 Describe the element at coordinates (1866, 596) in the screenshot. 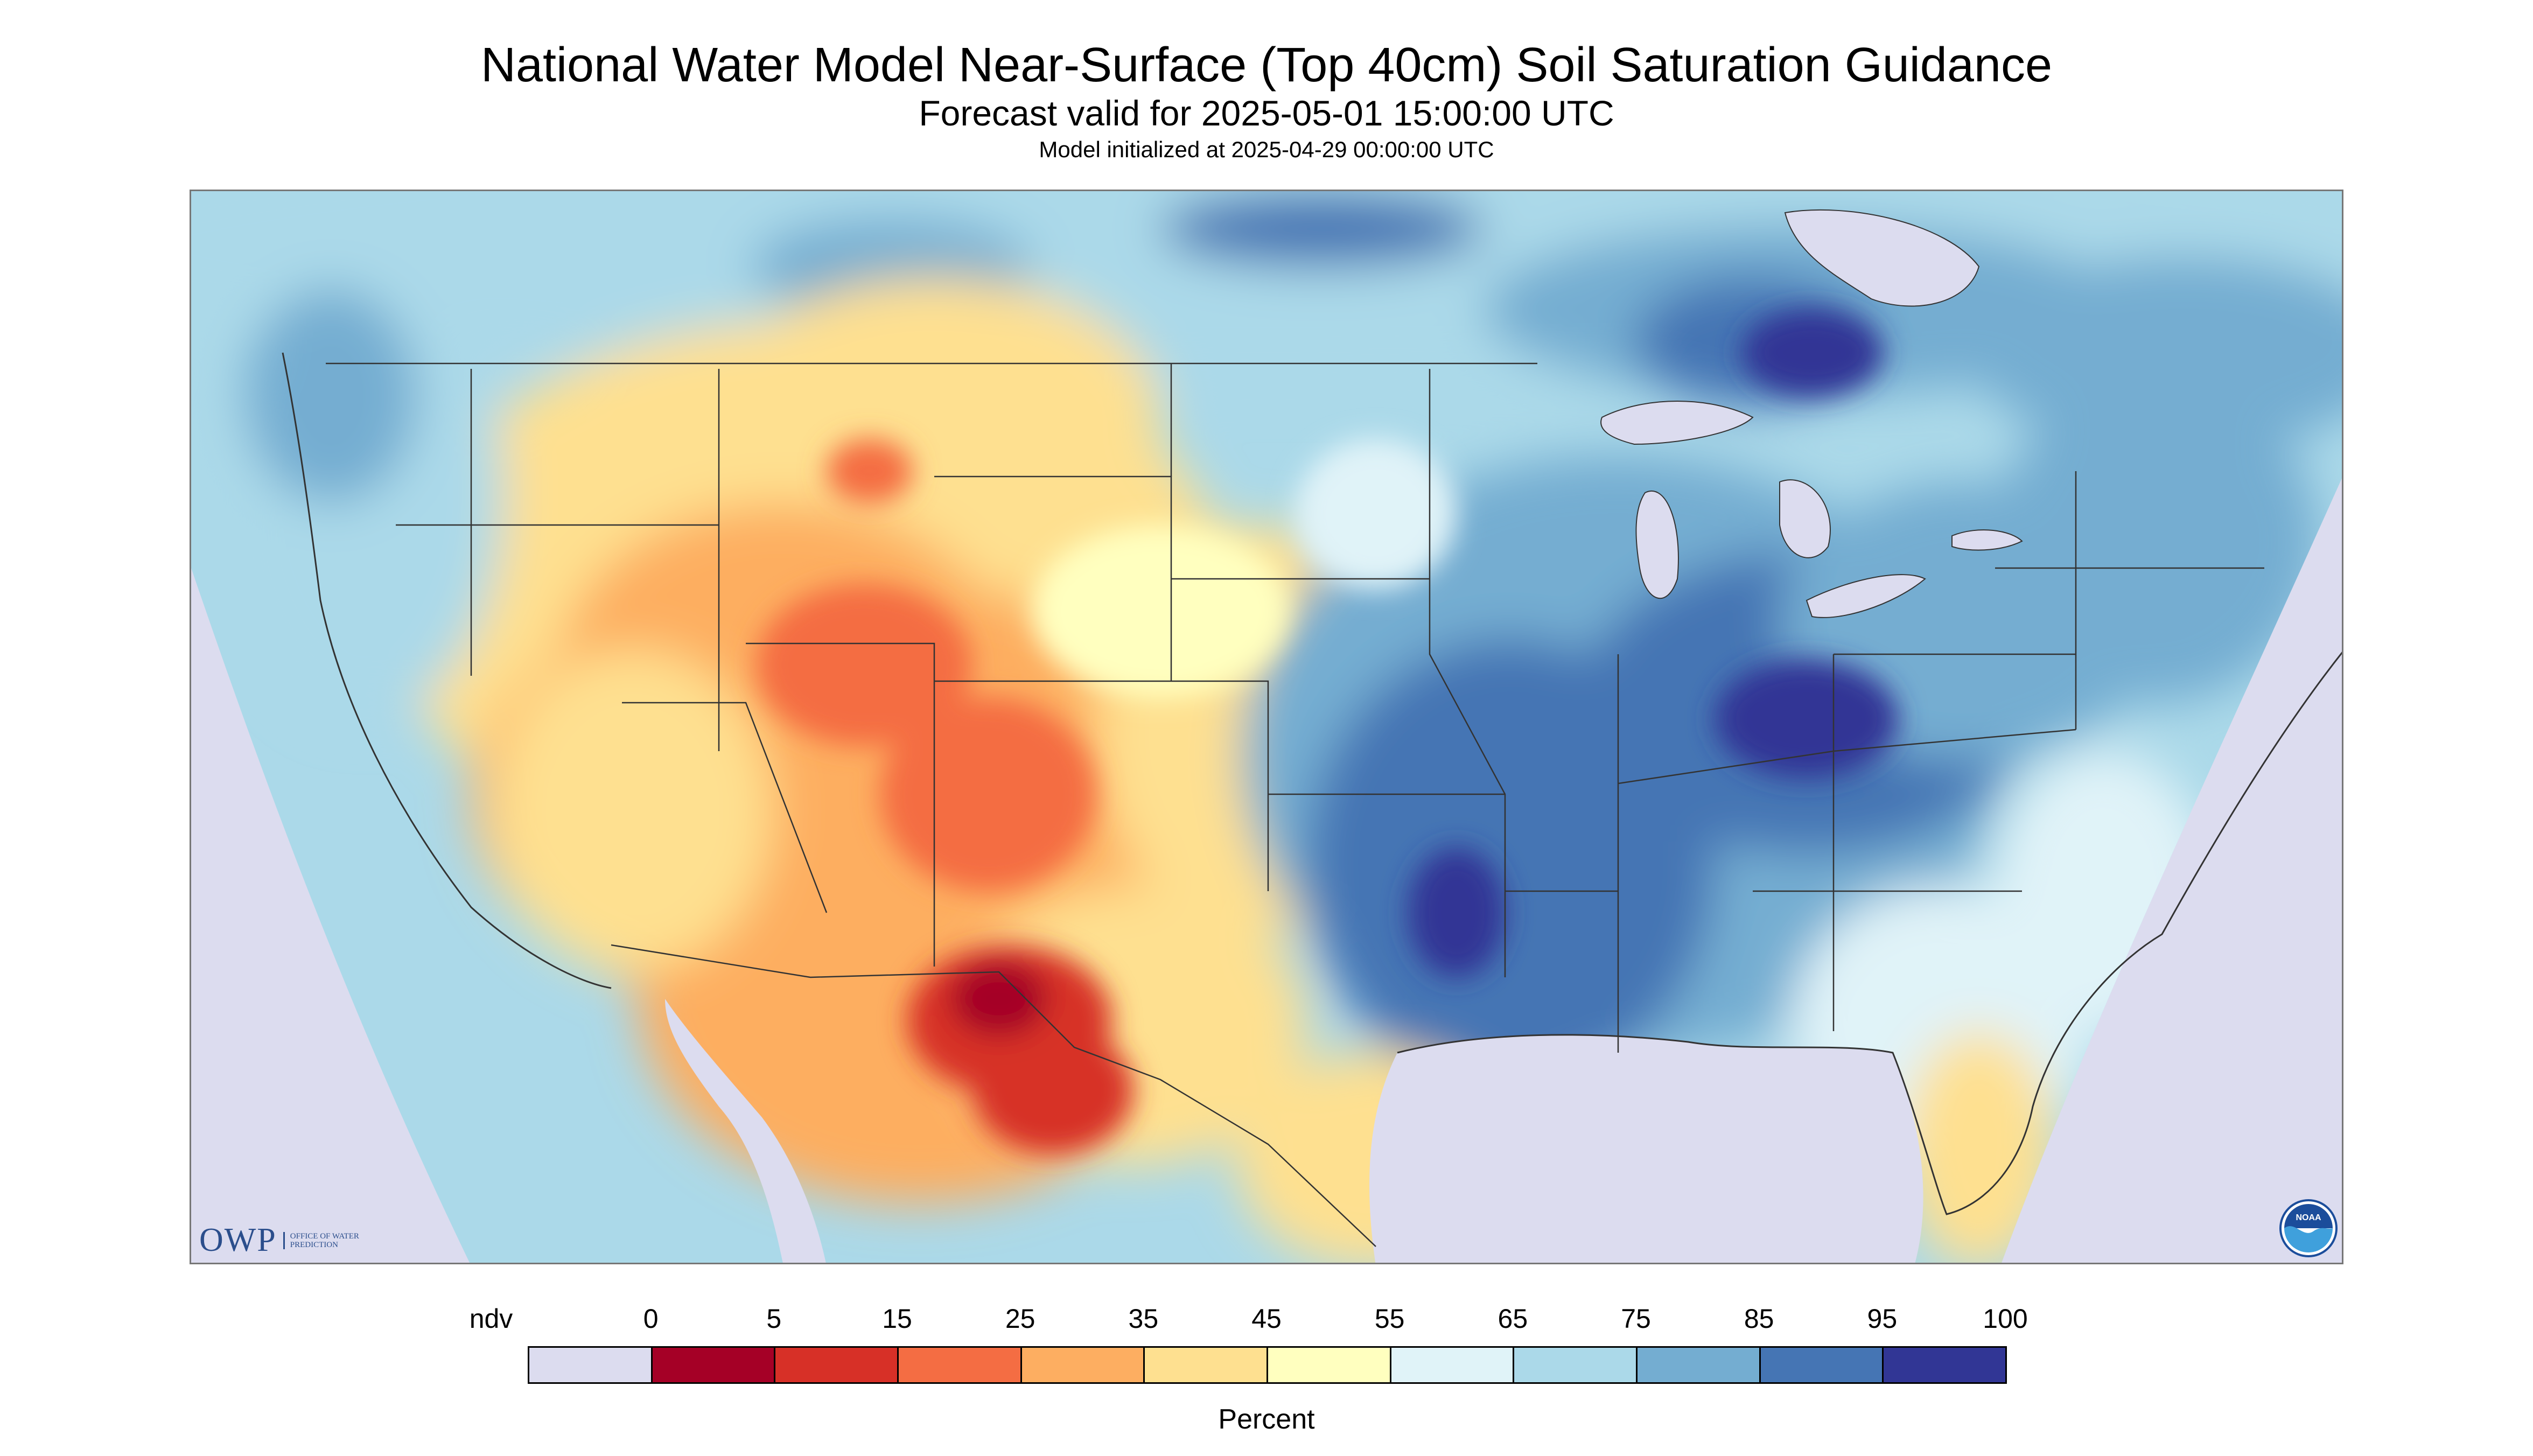

I see `lake-erie` at that location.